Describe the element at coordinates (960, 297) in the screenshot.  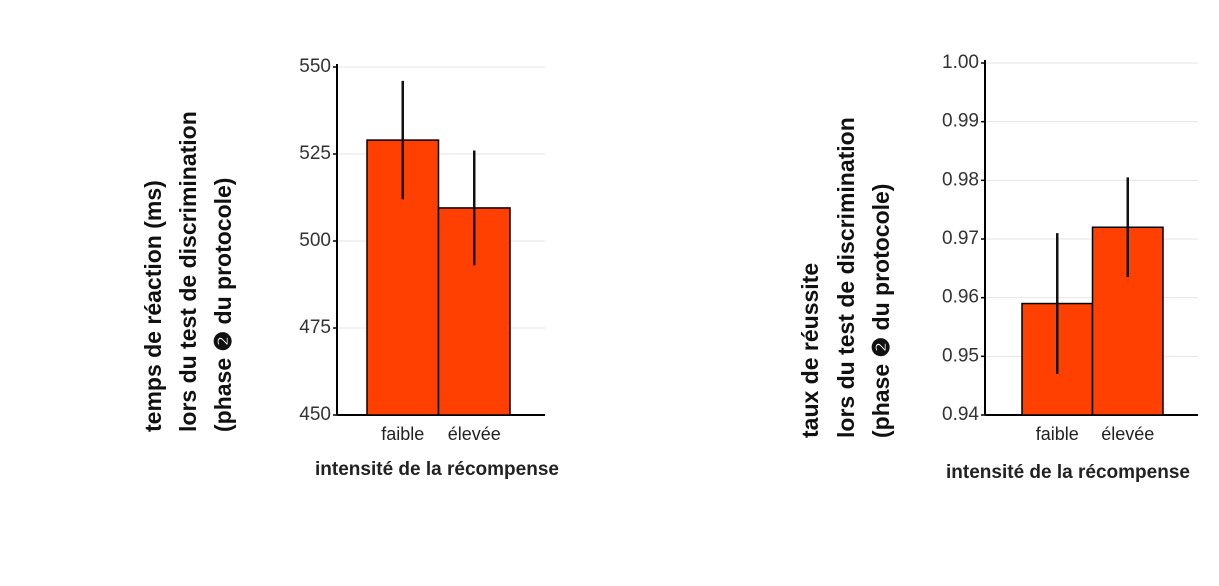
I see `y-tick-label: 0.96` at that location.